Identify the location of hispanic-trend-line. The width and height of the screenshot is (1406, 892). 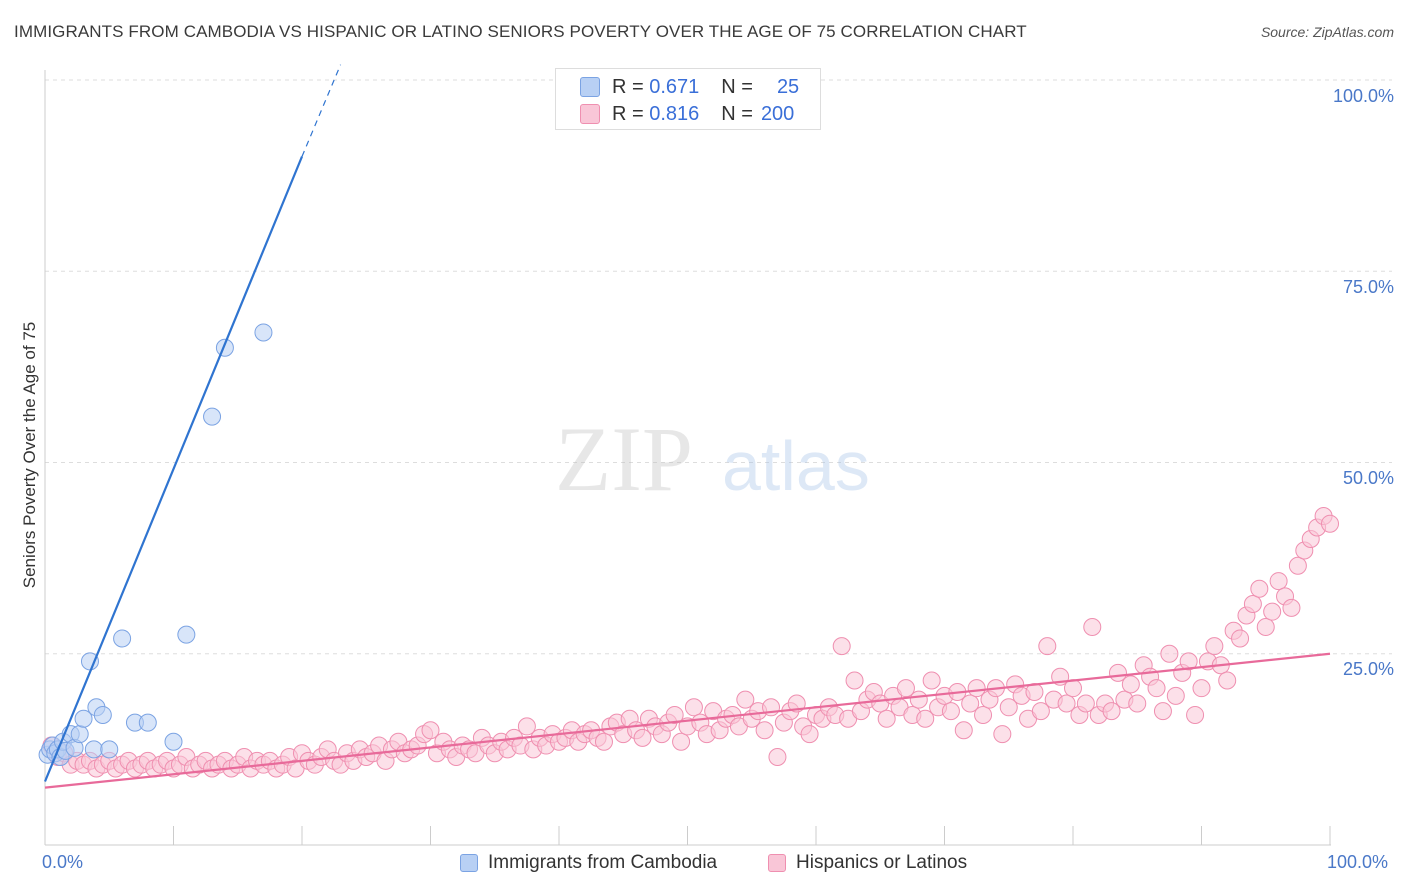
(687, 720).